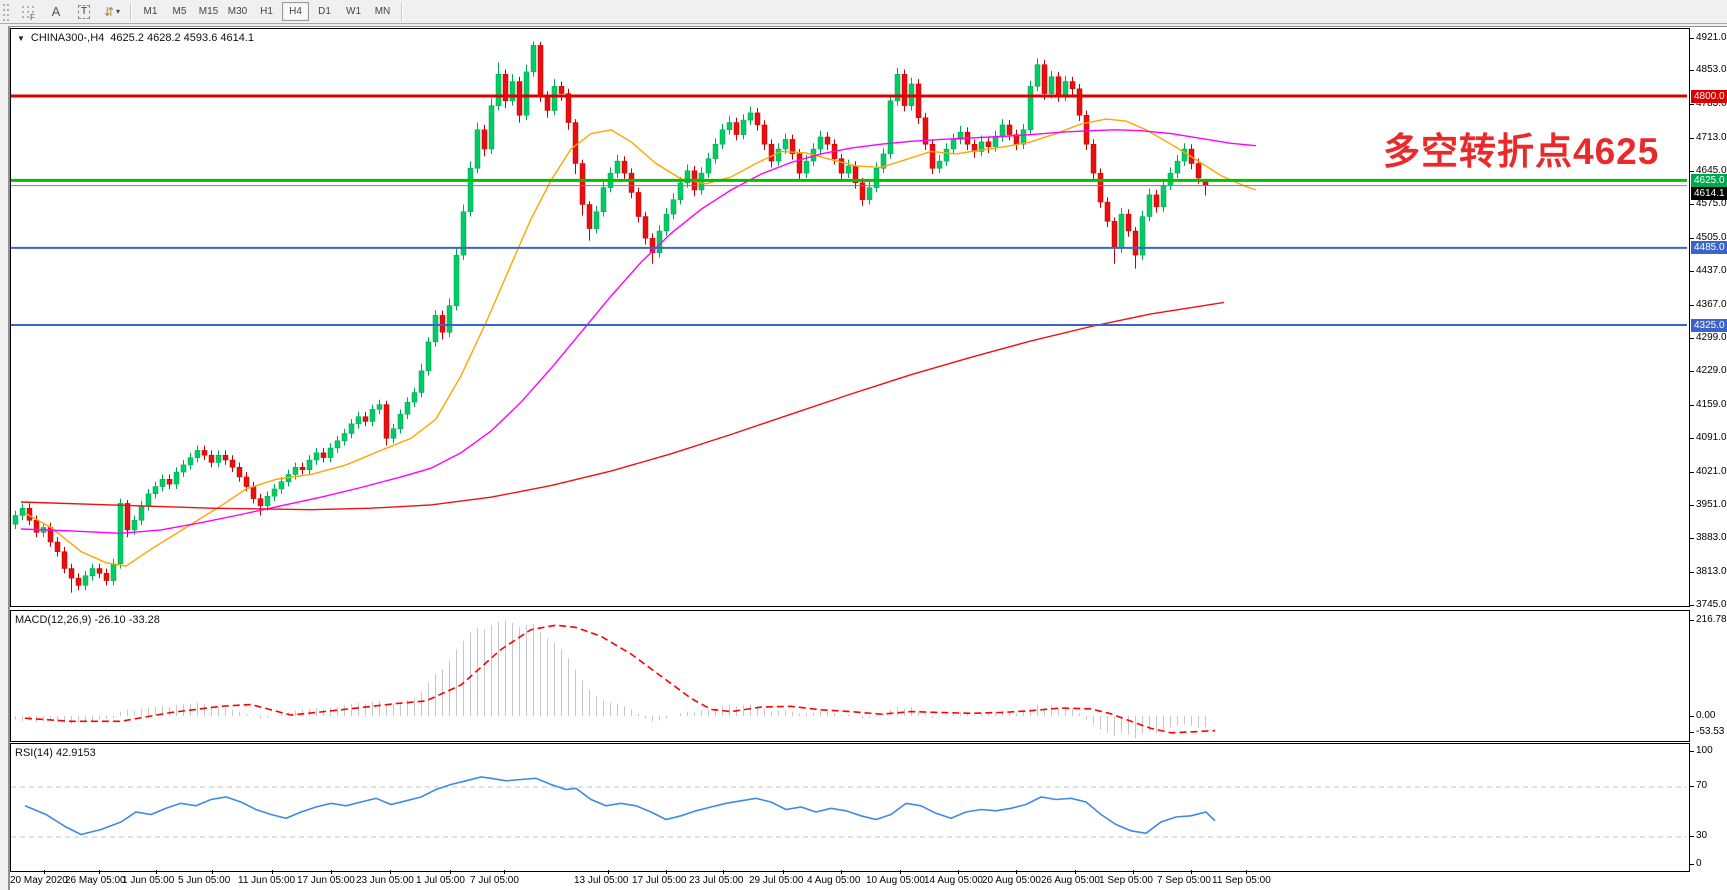 The image size is (1727, 890). What do you see at coordinates (1709, 248) in the screenshot?
I see `price-badge-4485.0: 4485.0` at bounding box center [1709, 248].